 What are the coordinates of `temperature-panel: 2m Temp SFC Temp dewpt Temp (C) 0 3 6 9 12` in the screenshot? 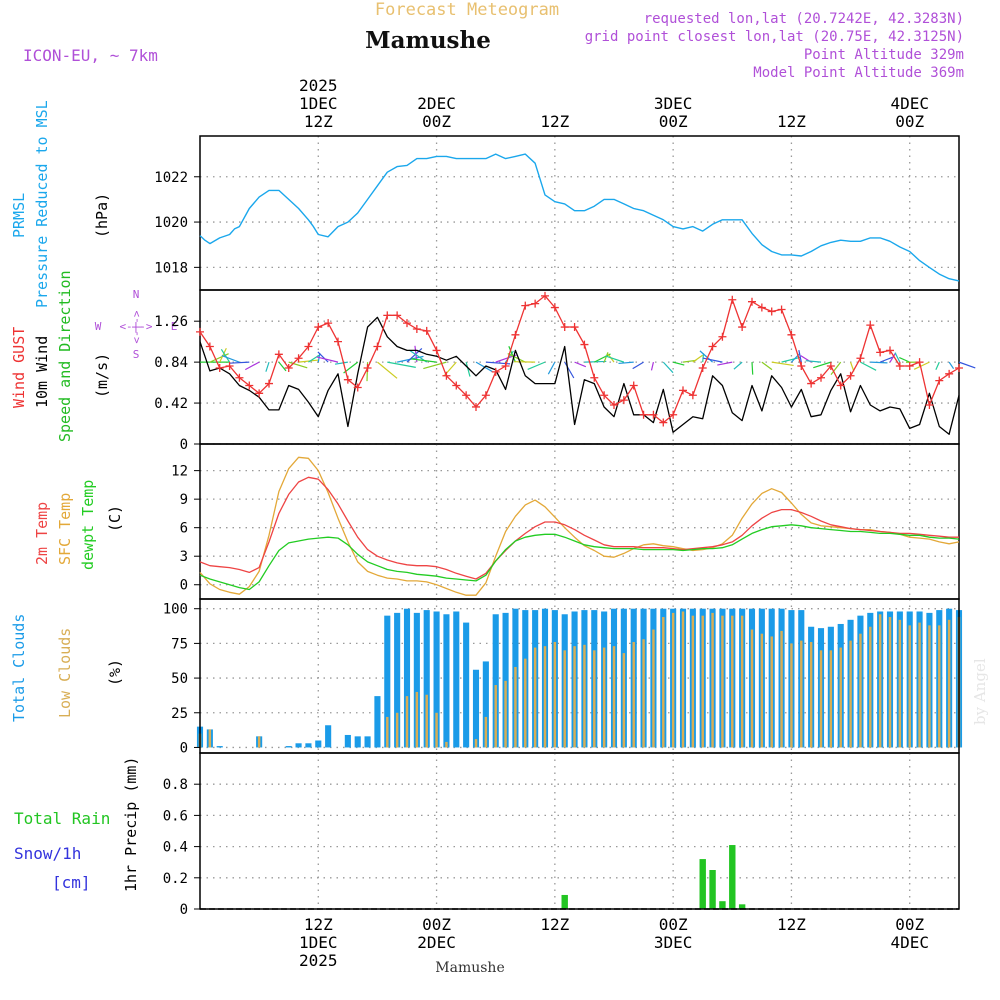 It's located at (496, 521).